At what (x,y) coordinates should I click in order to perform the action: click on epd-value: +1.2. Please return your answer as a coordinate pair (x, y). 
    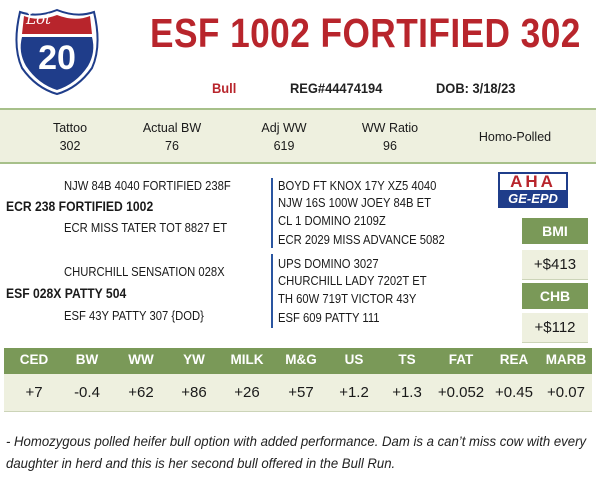
    Looking at the image, I should click on (354, 392).